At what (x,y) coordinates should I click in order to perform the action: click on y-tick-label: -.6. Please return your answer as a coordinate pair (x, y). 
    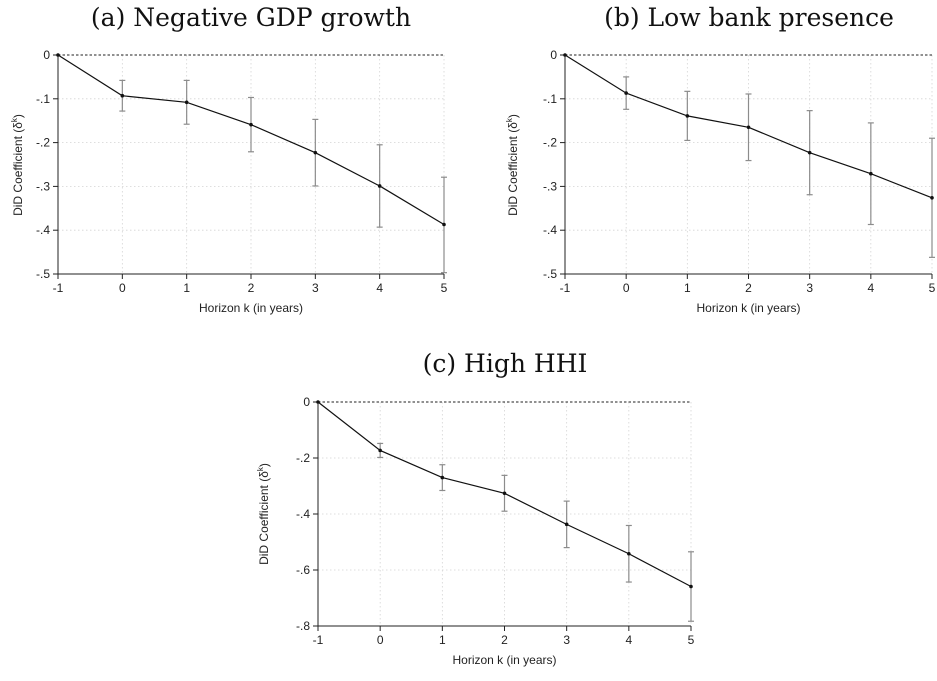
    Looking at the image, I should click on (303, 570).